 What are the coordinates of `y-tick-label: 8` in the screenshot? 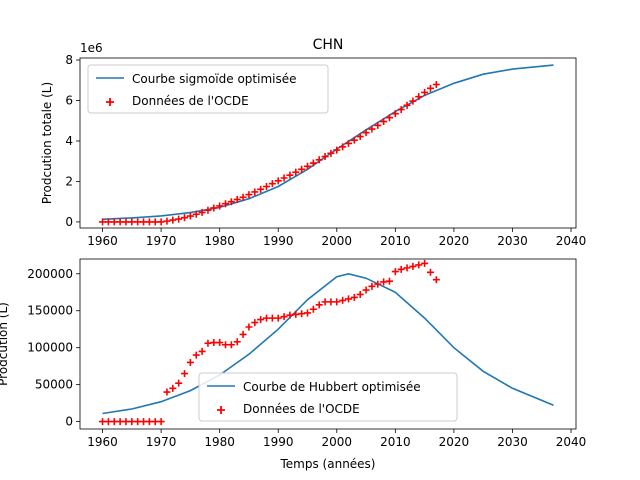 It's located at (69, 60).